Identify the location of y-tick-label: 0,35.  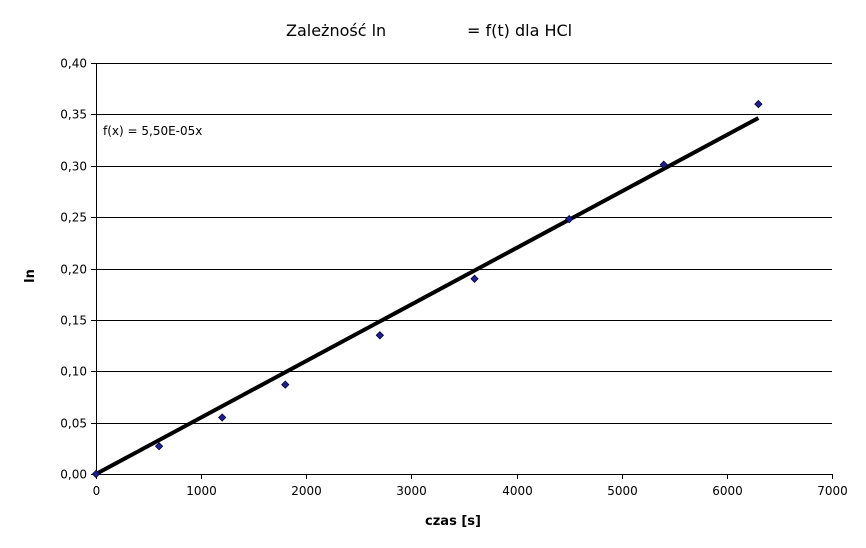
(73, 115).